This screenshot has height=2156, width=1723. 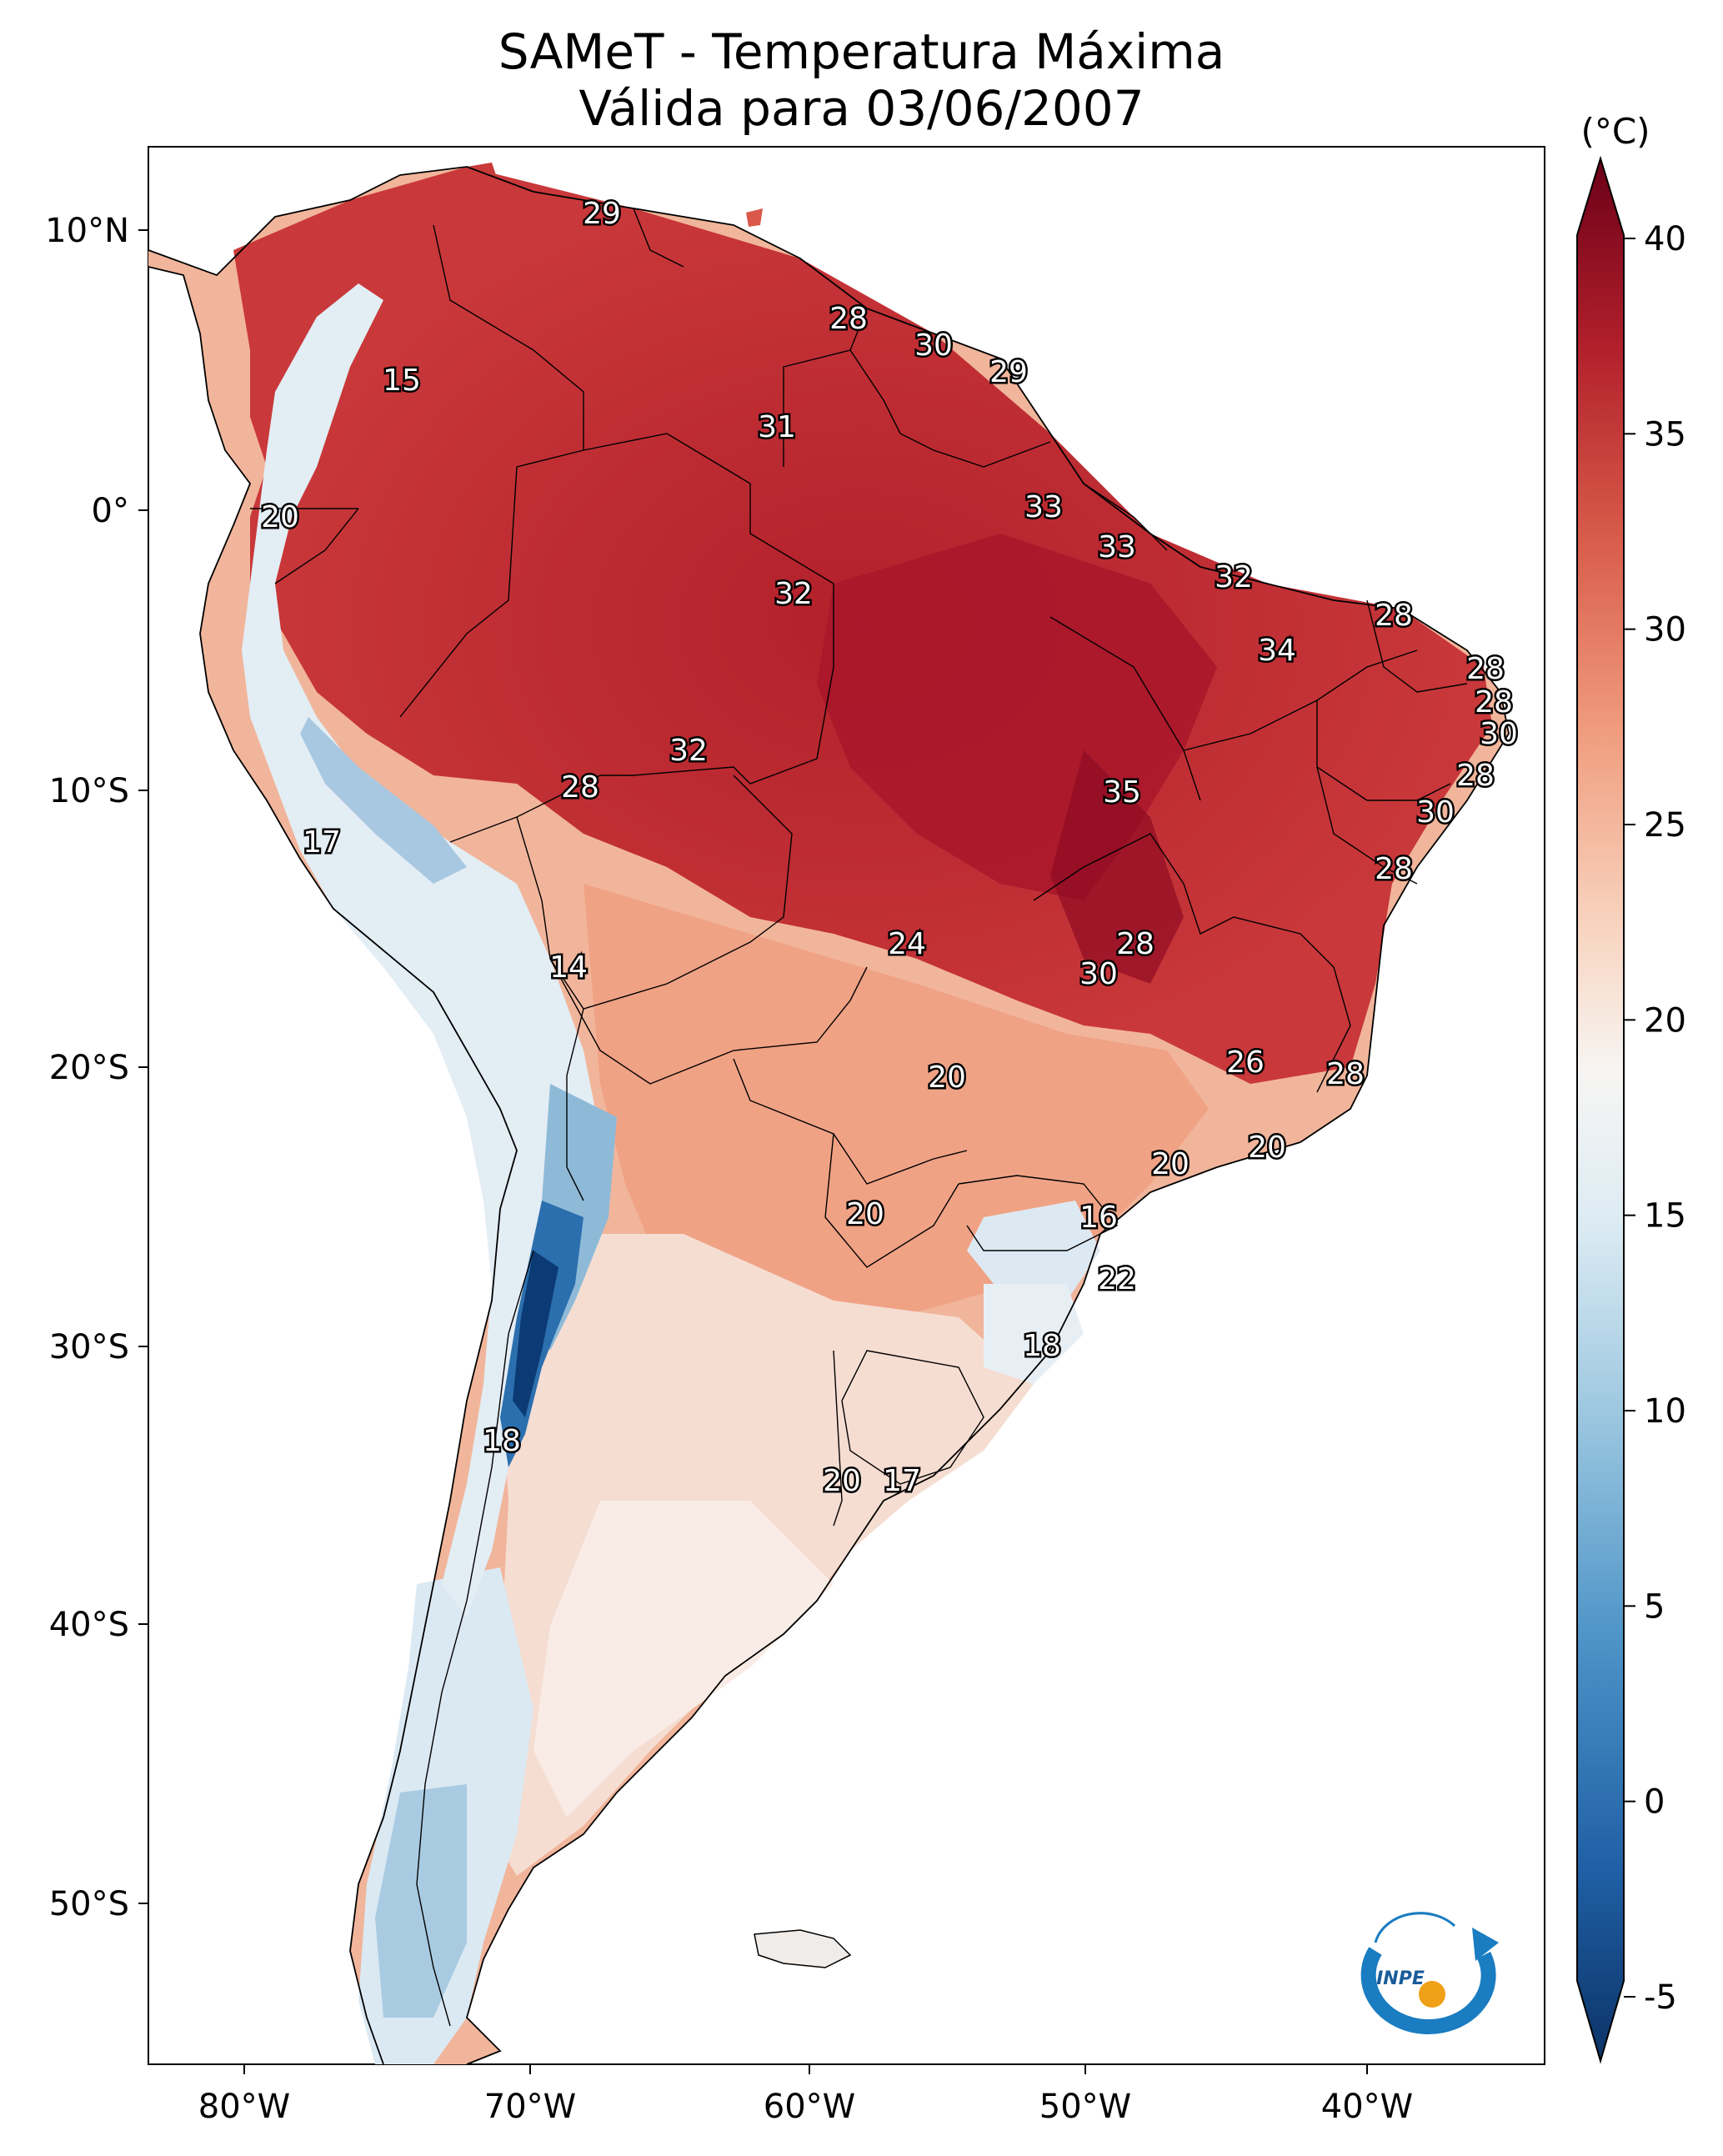 I want to click on temp-label: 24, so click(x=907, y=944).